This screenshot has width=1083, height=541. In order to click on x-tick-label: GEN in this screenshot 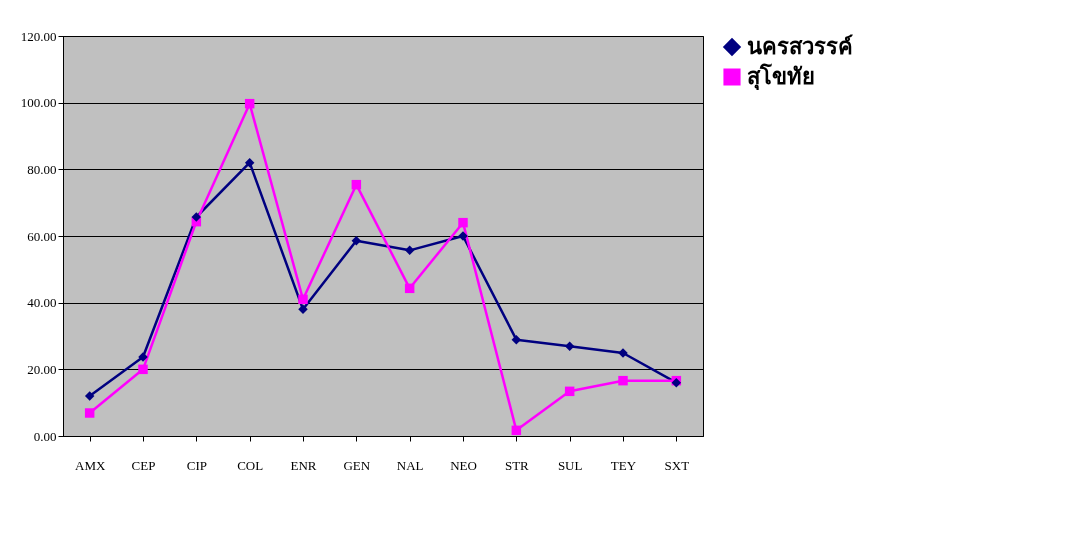, I will do `click(357, 465)`.